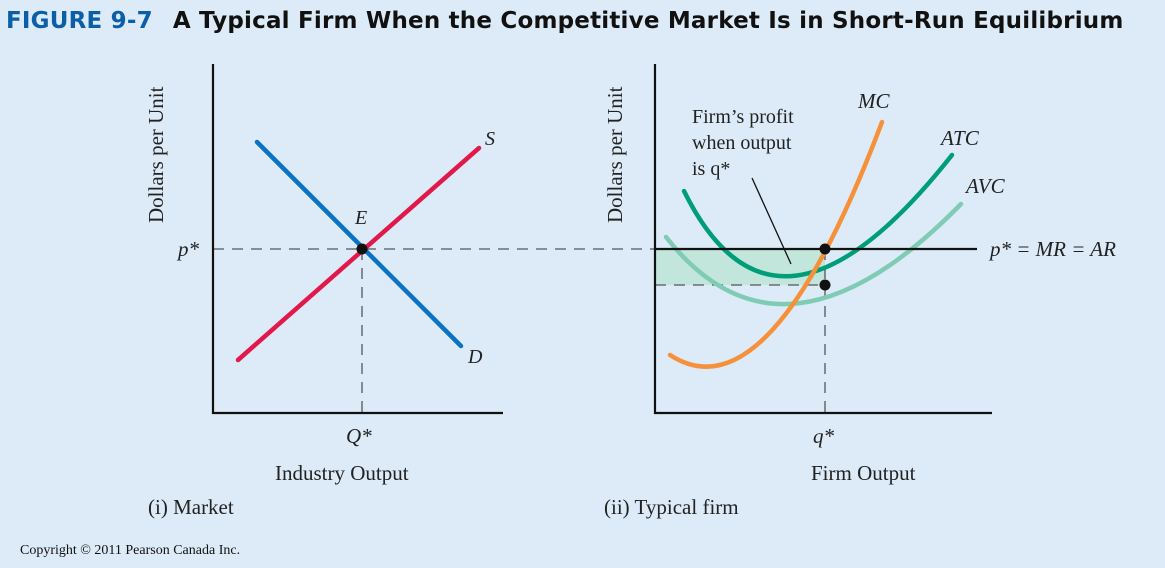 This screenshot has height=568, width=1165. Describe the element at coordinates (743, 117) in the screenshot. I see `profit-annotation-line-1: Firm’s profit` at that location.